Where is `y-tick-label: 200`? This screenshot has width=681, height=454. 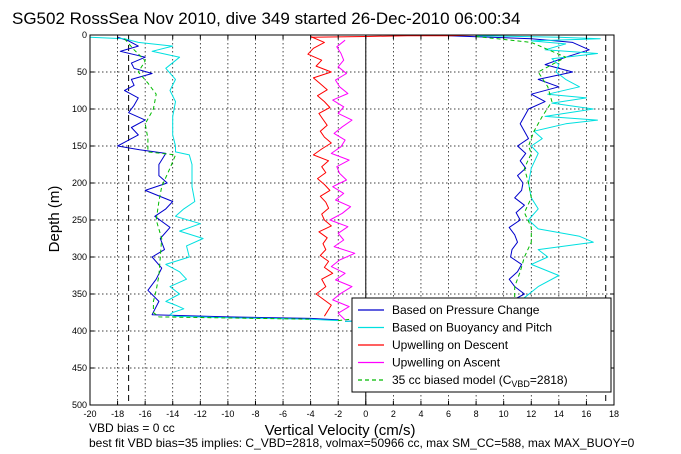
y-tick-label: 200 is located at coordinates (79, 183).